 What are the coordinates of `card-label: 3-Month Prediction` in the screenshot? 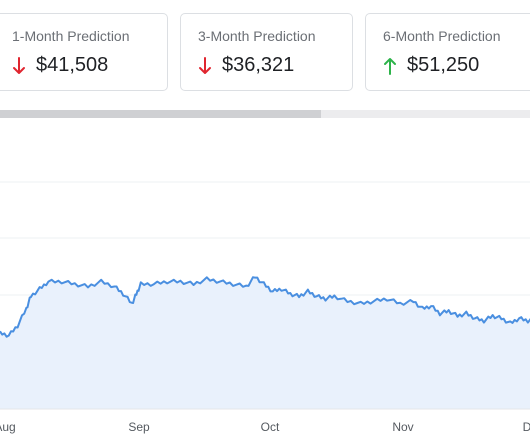 It's located at (257, 36).